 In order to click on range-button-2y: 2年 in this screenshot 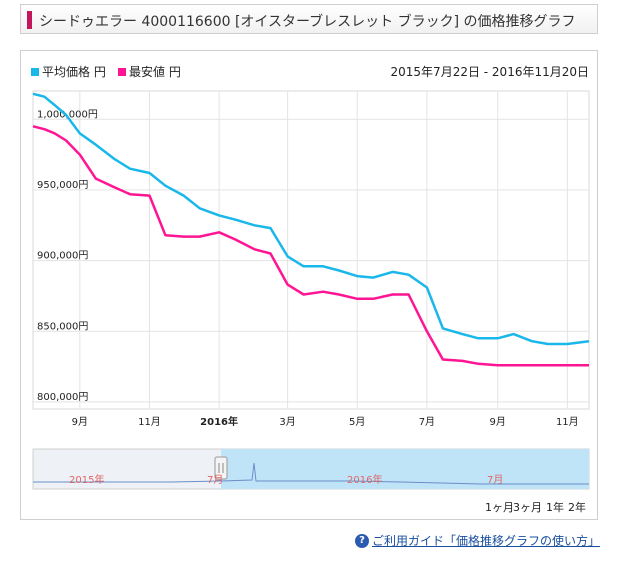, I will do `click(577, 507)`.